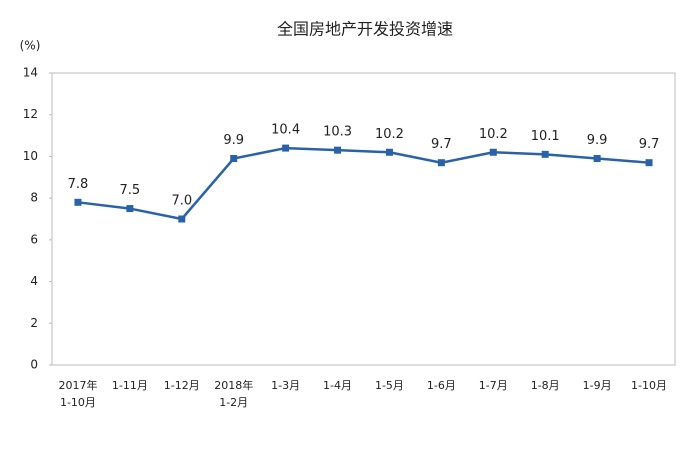 Image resolution: width=700 pixels, height=463 pixels. I want to click on x-tick-label: 1-10月, so click(649, 385).